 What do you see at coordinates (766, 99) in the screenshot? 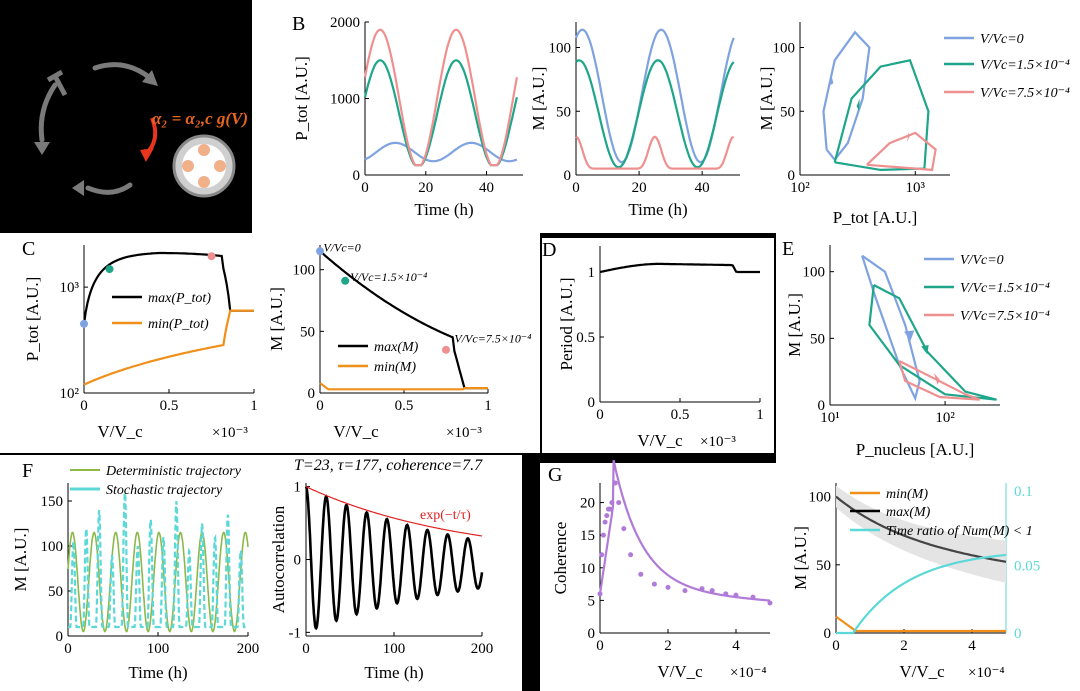
I see `b3-ylabel: M [A.U.]` at bounding box center [766, 99].